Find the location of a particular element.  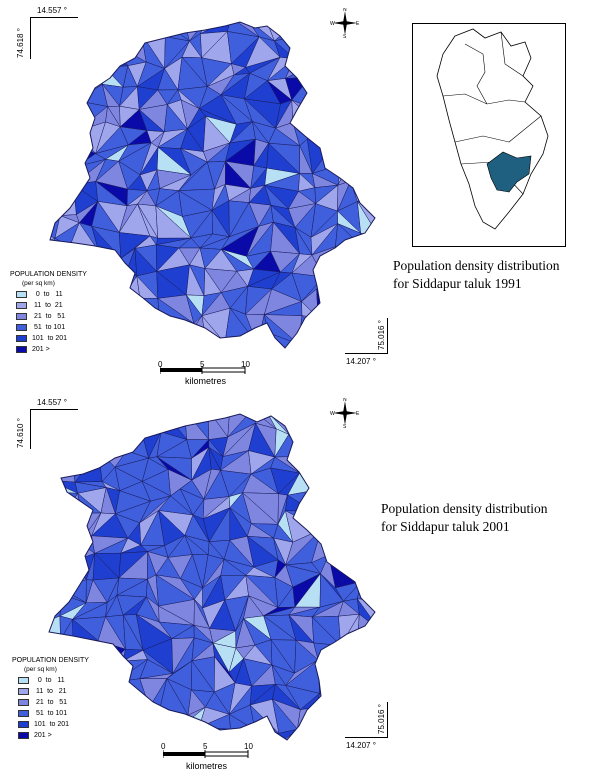

legend-row: 101 to 201 is located at coordinates (51, 338).